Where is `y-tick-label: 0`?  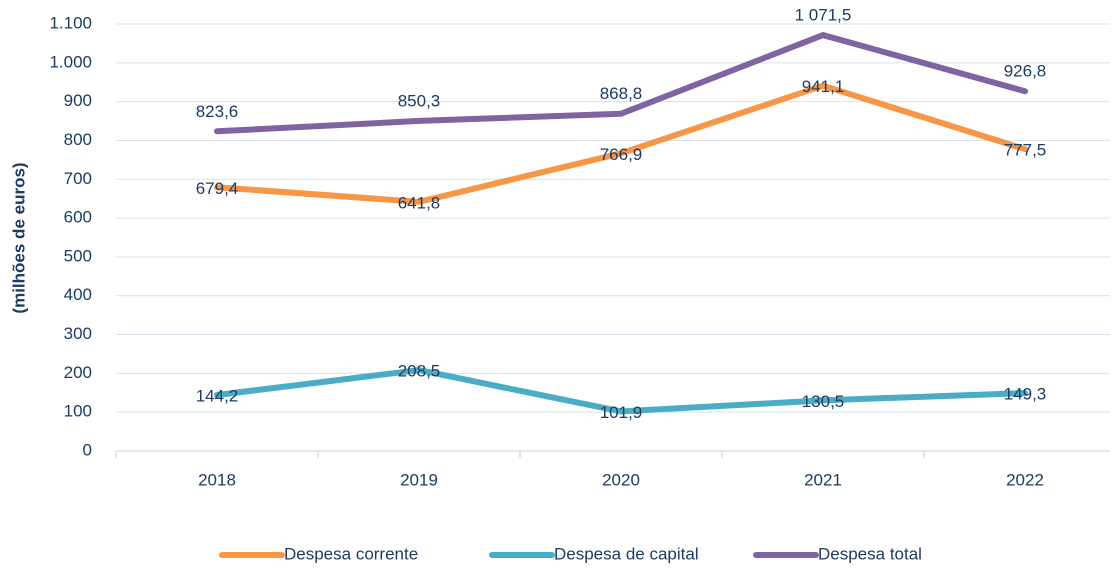 y-tick-label: 0 is located at coordinates (87, 449).